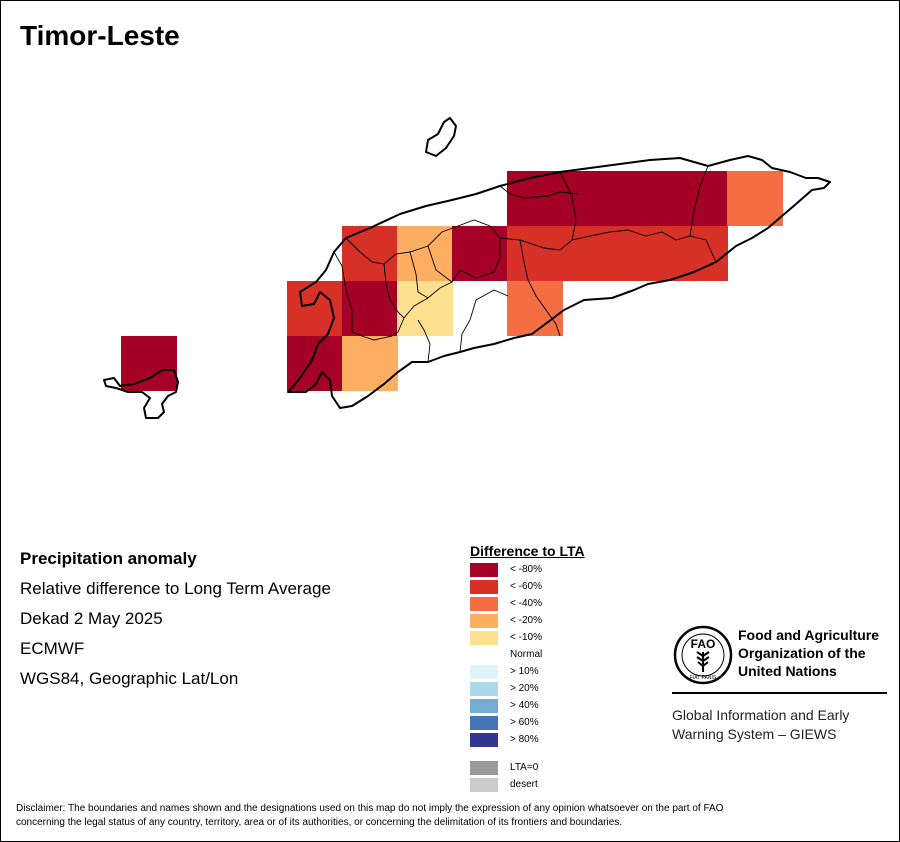  Describe the element at coordinates (526, 620) in the screenshot. I see `legend-label: < -20%` at that location.